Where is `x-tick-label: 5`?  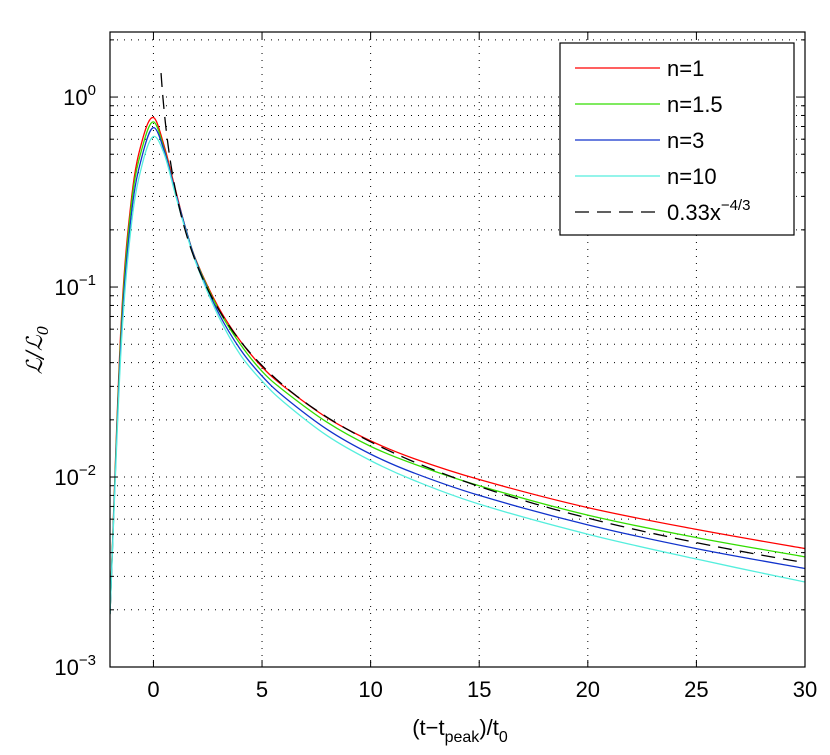
x-tick-label: 5 is located at coordinates (262, 689).